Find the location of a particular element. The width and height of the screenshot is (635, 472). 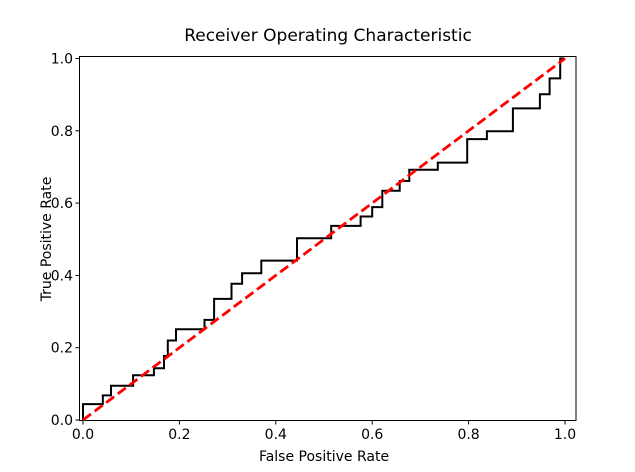

x-tick-label: 0.4 is located at coordinates (276, 435).